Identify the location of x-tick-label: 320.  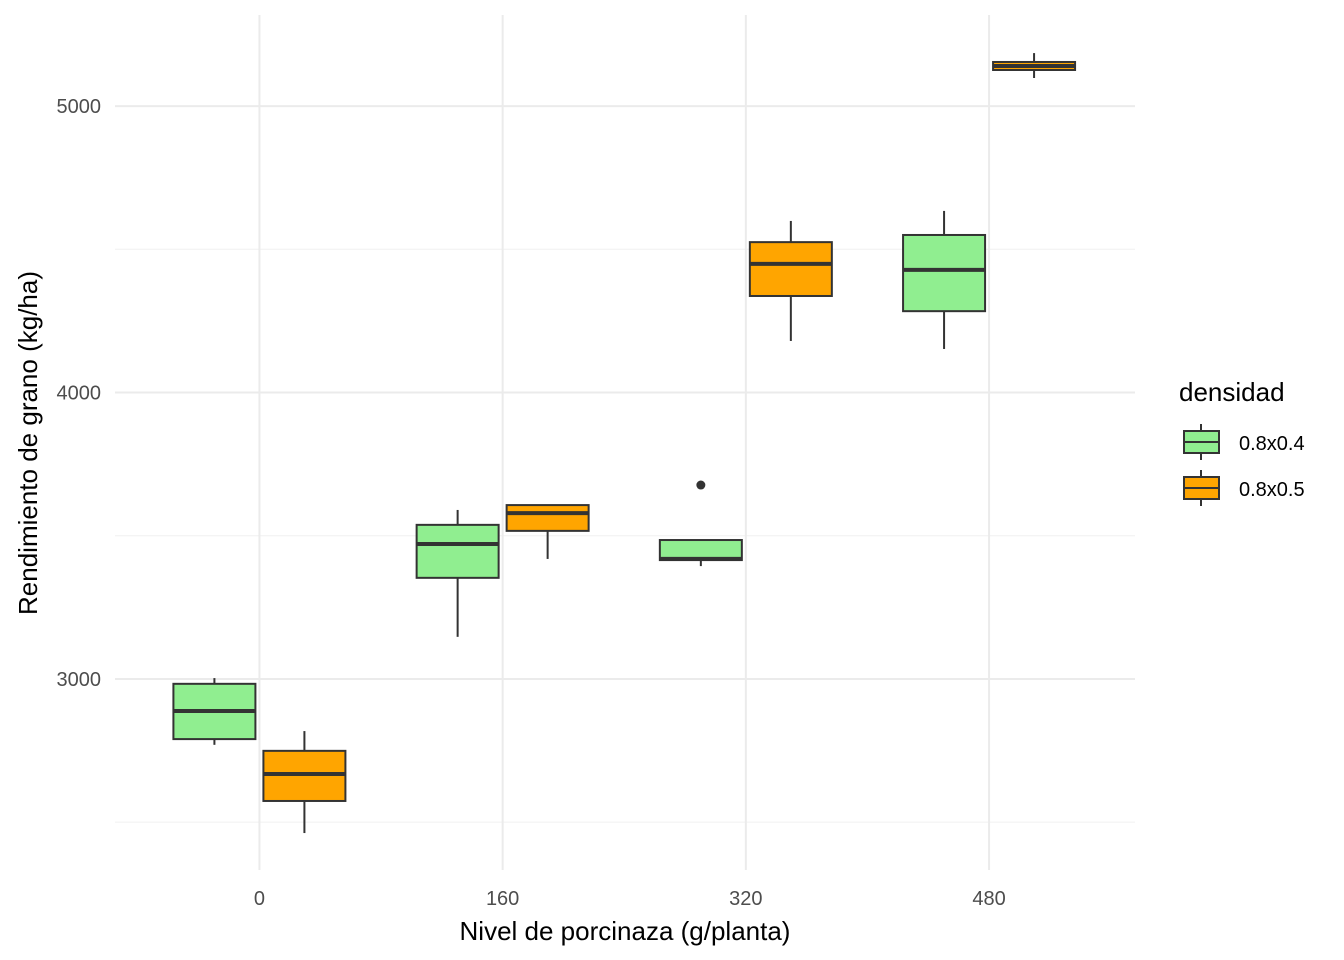
(745, 899).